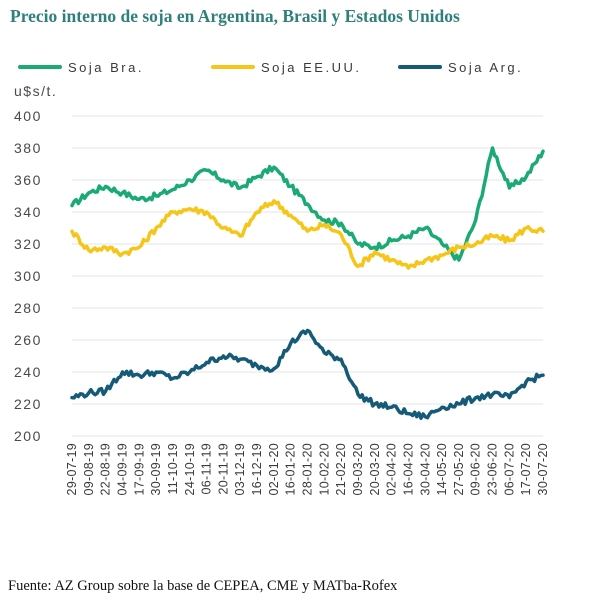 Image resolution: width=600 pixels, height=613 pixels. Describe the element at coordinates (324, 469) in the screenshot. I see `x-tick-label: 10-02-20` at that location.